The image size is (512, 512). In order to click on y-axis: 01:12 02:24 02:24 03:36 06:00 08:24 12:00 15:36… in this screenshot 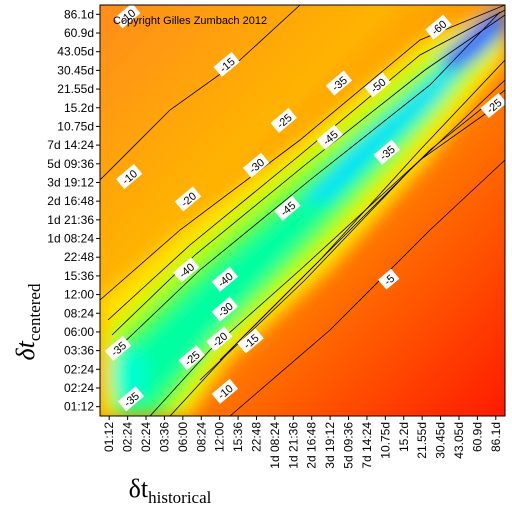, I will do `click(73, 210)`.